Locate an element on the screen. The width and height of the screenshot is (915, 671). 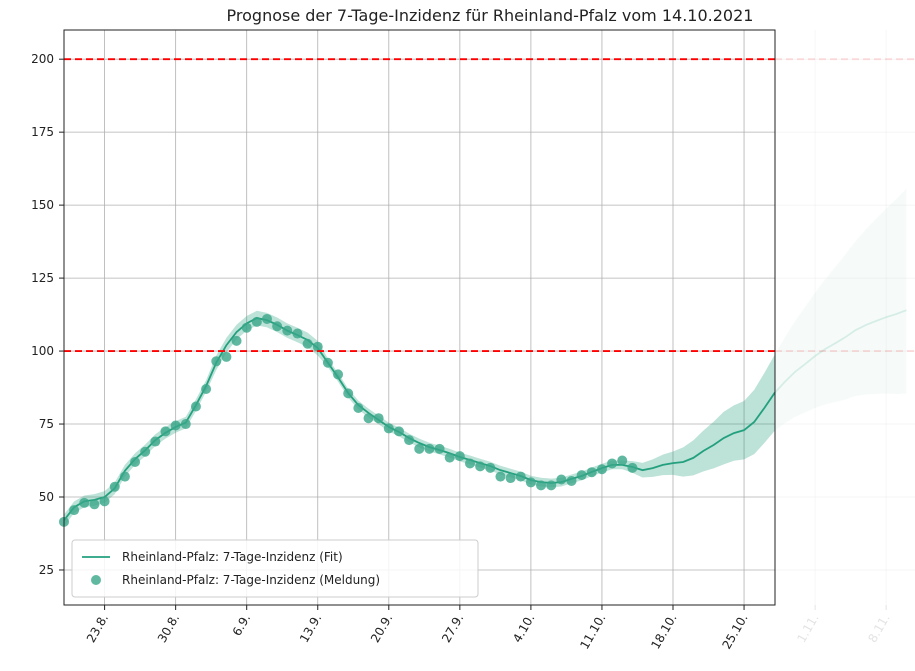
x-tick-label: 23.8. is located at coordinates (97, 628).